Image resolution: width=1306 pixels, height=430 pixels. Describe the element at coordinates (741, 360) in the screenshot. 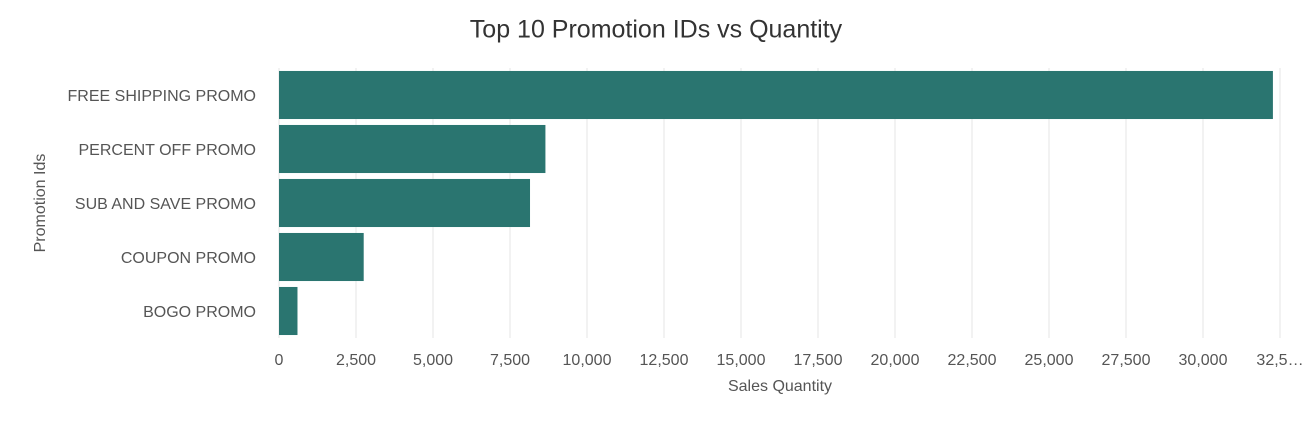

I see `x-tick-label: 15,000` at that location.